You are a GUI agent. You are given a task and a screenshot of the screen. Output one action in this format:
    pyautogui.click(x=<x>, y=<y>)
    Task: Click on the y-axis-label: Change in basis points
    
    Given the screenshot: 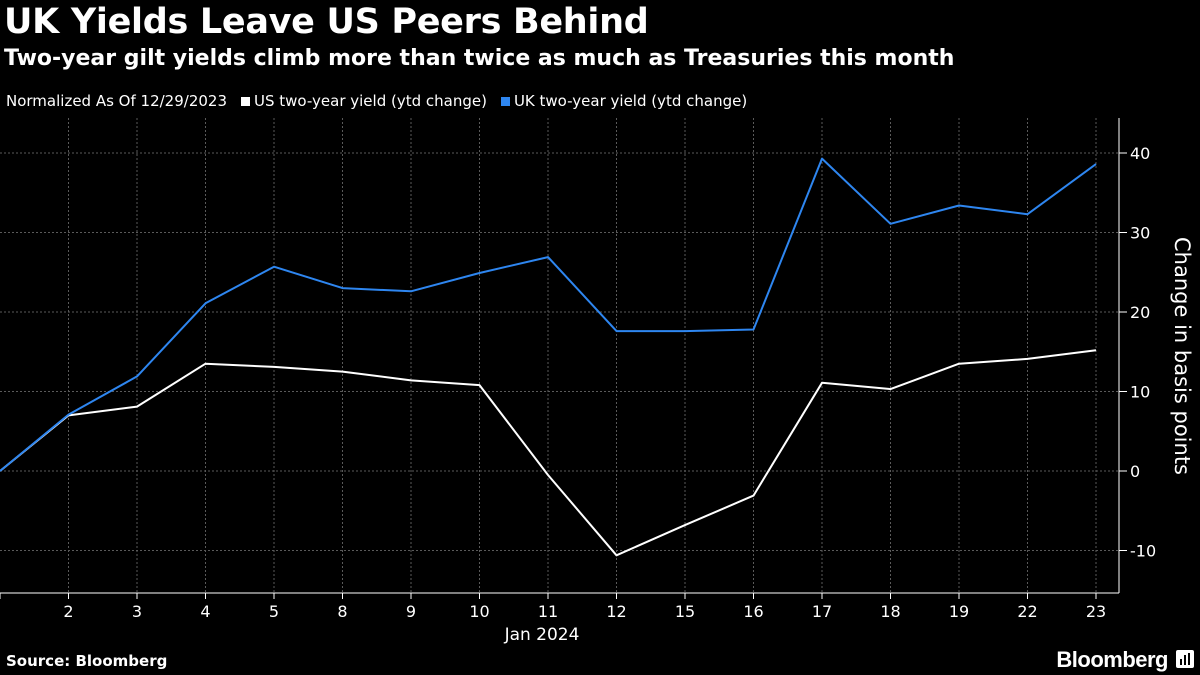 What is the action you would take?
    pyautogui.click(x=1182, y=356)
    